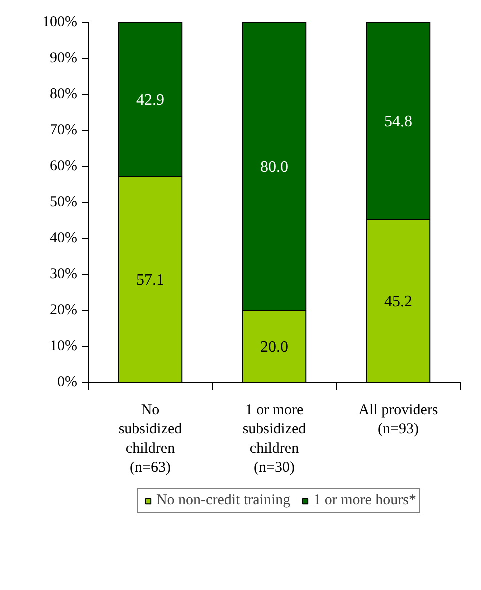 The image size is (481, 590). I want to click on y-tick-label: 90%, so click(64, 58).